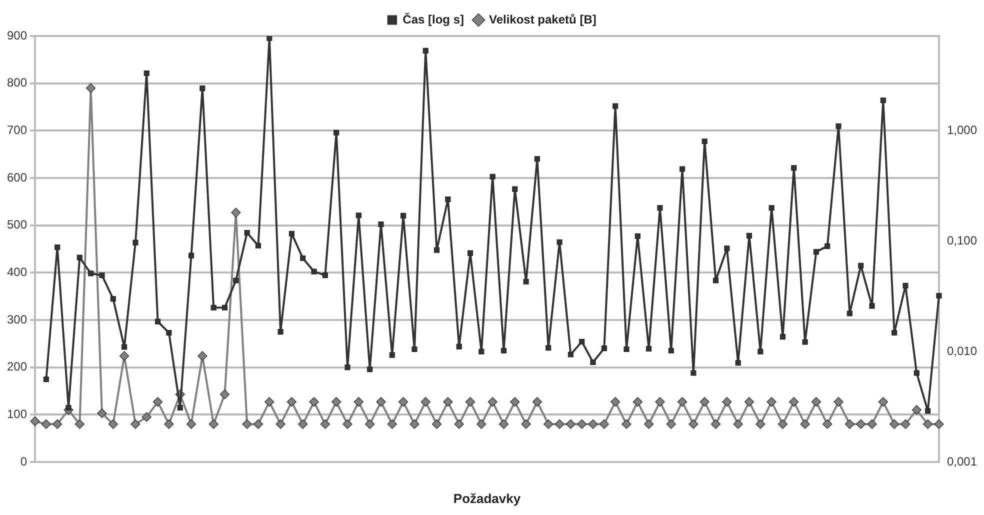 This screenshot has height=515, width=984. What do you see at coordinates (17, 413) in the screenshot?
I see `y-tick-label: 100` at bounding box center [17, 413].